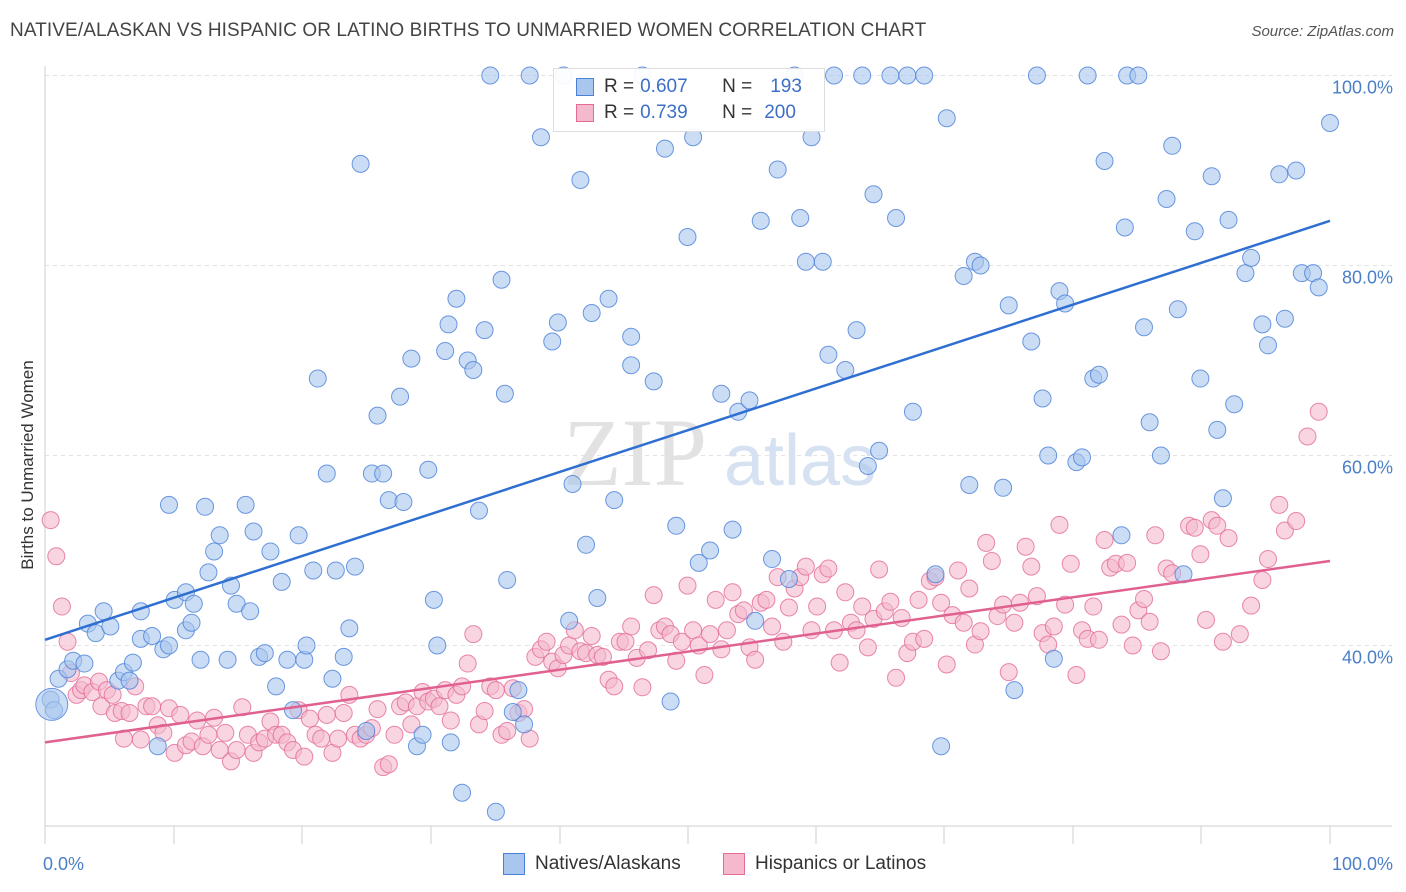  I want to click on y-tick-label-100: 100.0%, so click(1362, 88).